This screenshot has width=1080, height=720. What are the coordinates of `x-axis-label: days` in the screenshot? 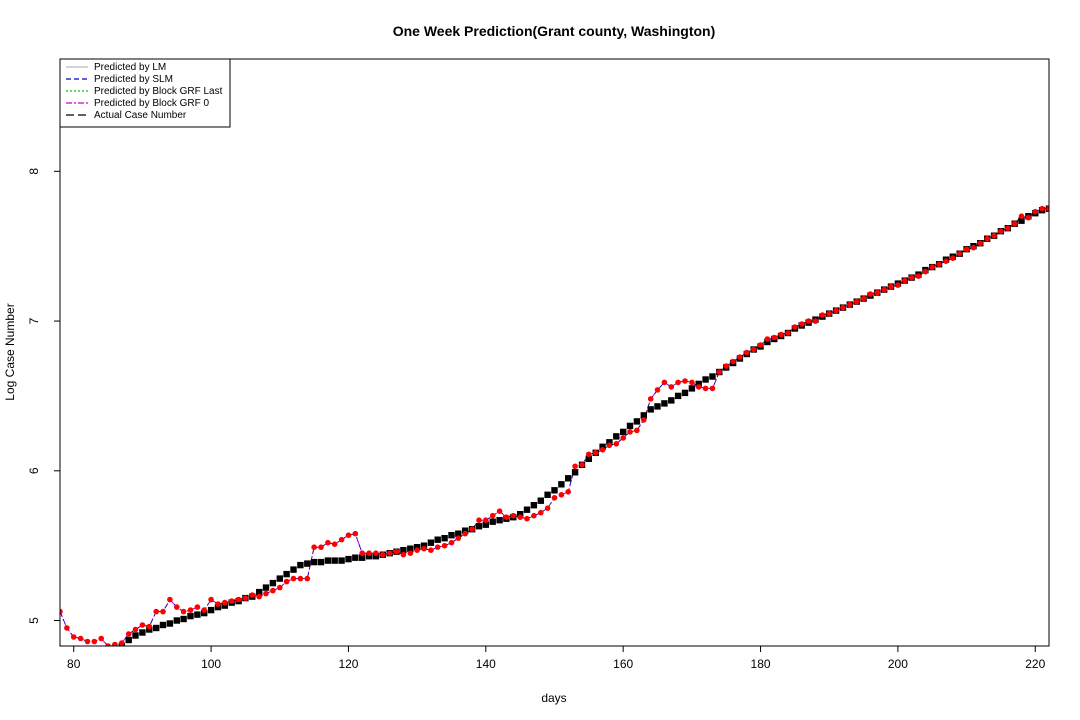 It's located at (553, 698).